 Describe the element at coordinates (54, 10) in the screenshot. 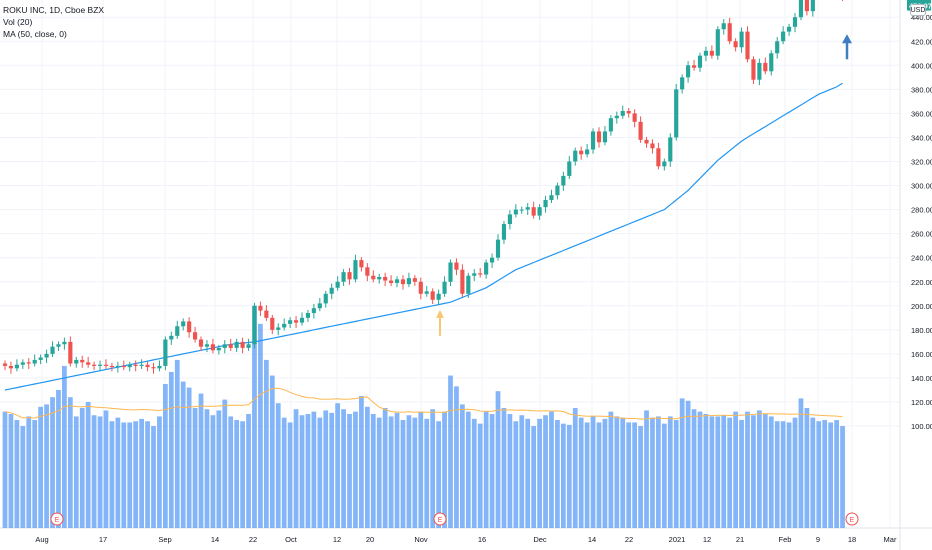

I see `symbol-label: ROKU INC, 1D, Cboe BZX` at that location.